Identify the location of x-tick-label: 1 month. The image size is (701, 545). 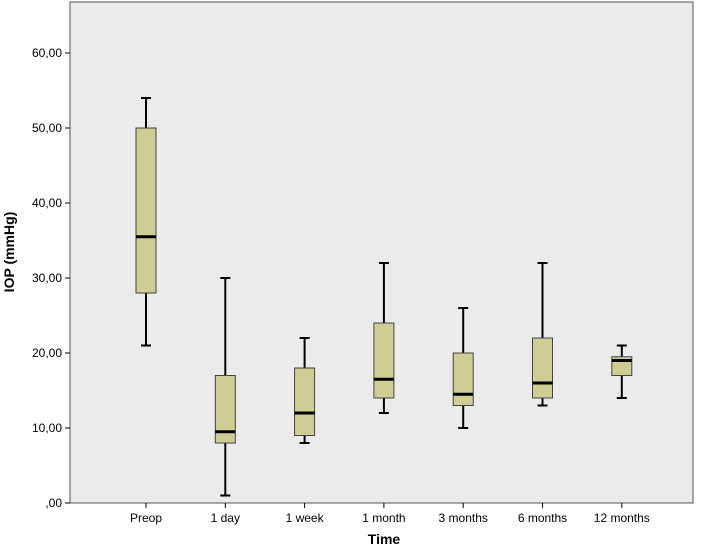
(383, 518).